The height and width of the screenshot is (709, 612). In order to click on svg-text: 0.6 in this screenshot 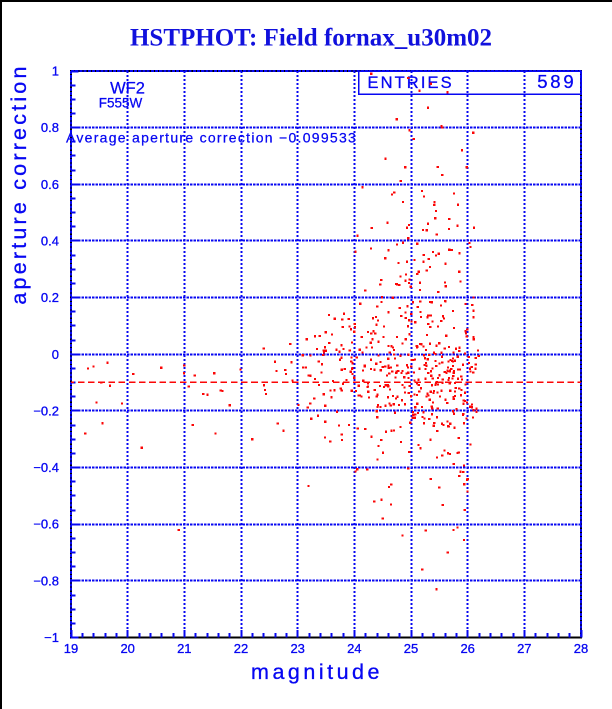, I will do `click(50, 184)`.